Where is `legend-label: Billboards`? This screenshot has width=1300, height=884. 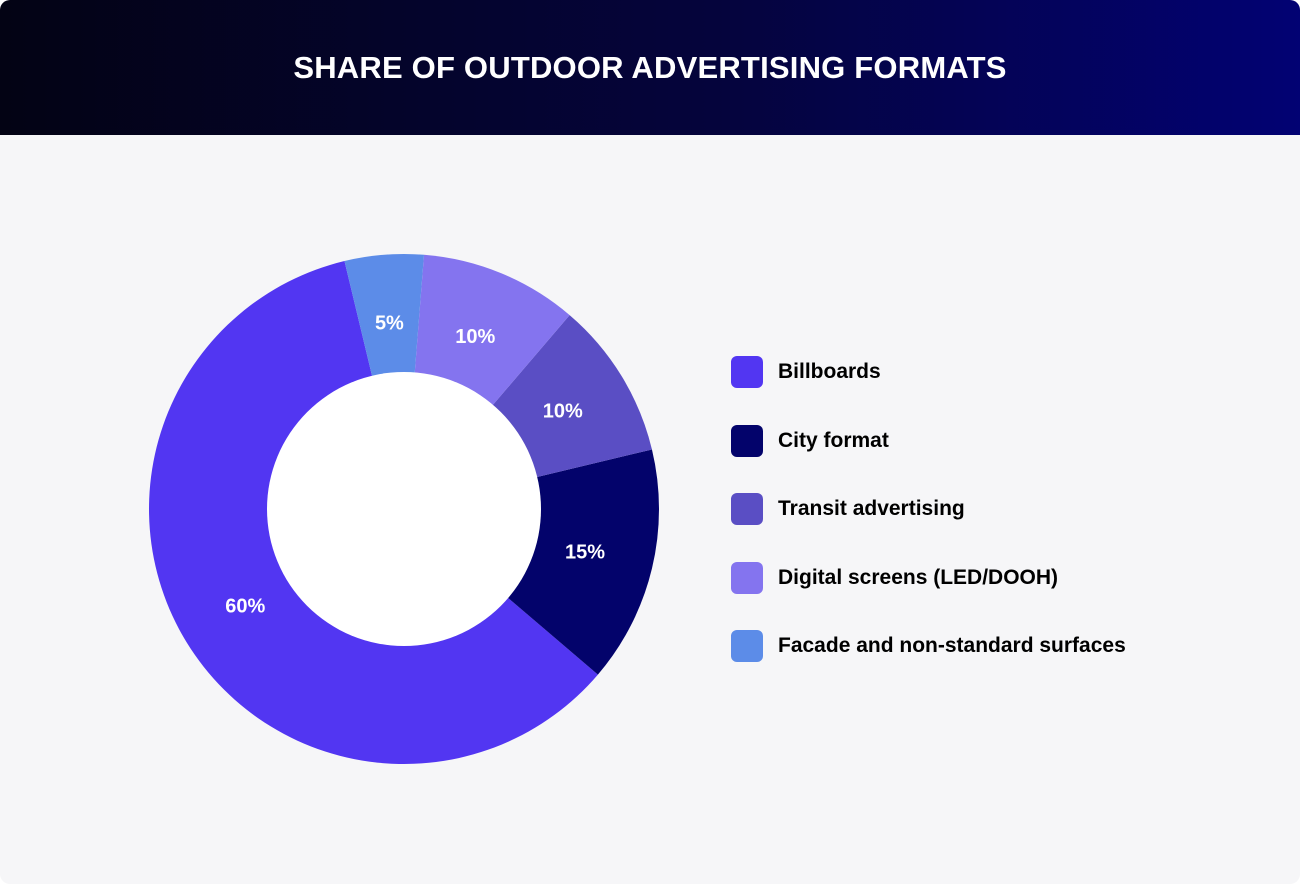 legend-label: Billboards is located at coordinates (829, 371).